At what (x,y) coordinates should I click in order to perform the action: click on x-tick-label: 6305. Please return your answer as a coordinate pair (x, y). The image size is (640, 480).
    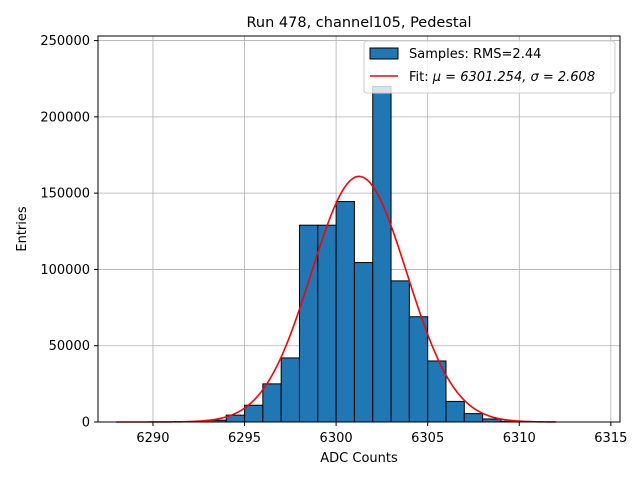
    Looking at the image, I should click on (427, 438).